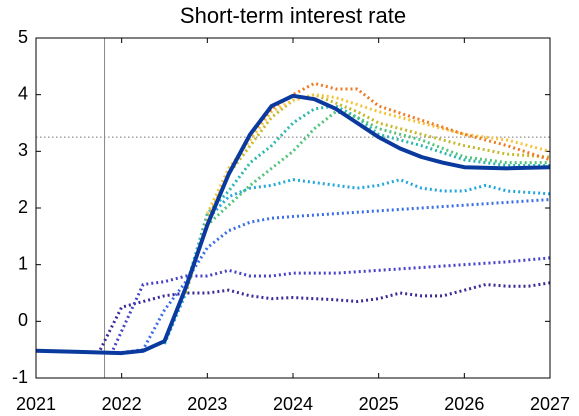 The image size is (579, 416). What do you see at coordinates (23, 93) in the screenshot?
I see `y-tick-label: 4` at bounding box center [23, 93].